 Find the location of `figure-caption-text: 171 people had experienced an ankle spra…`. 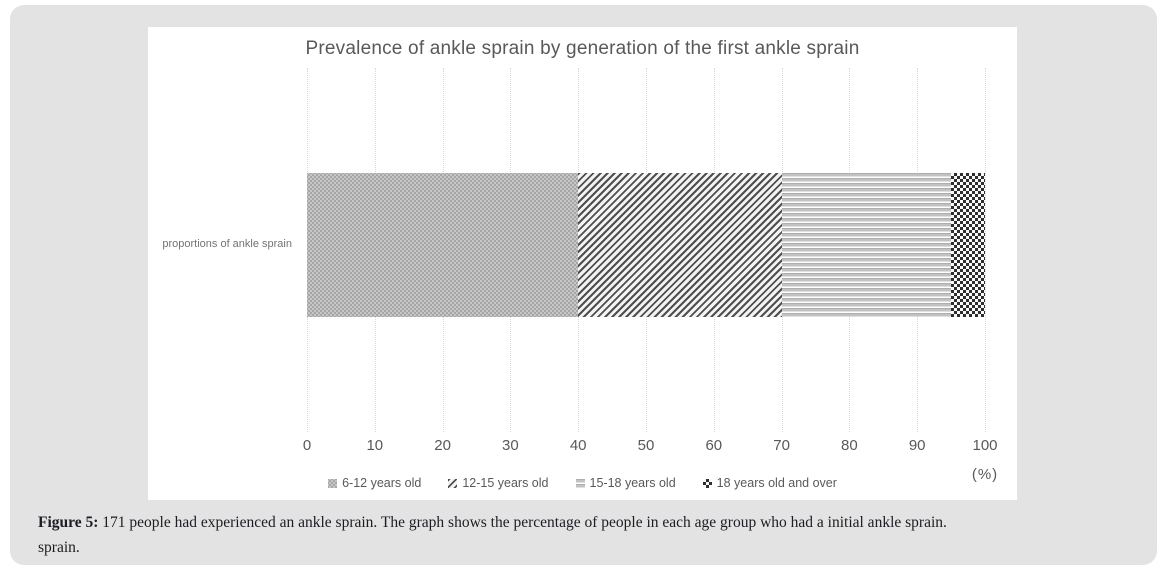

figure-caption-text: 171 people had experienced an ankle spra… is located at coordinates (522, 522).